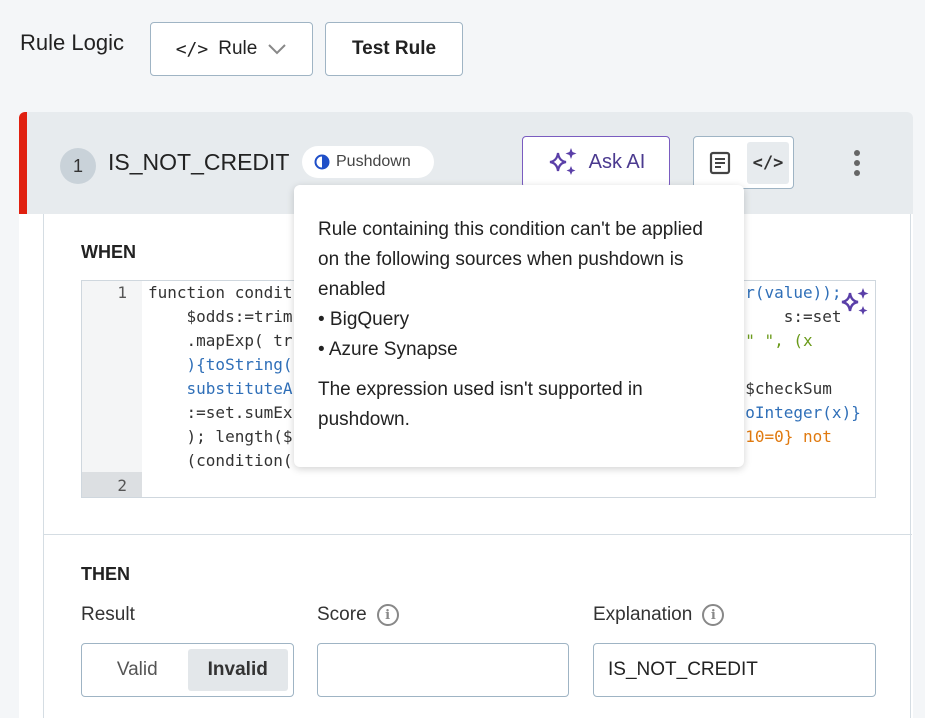 This screenshot has width=925, height=718. I want to click on result-label: Result, so click(108, 614).